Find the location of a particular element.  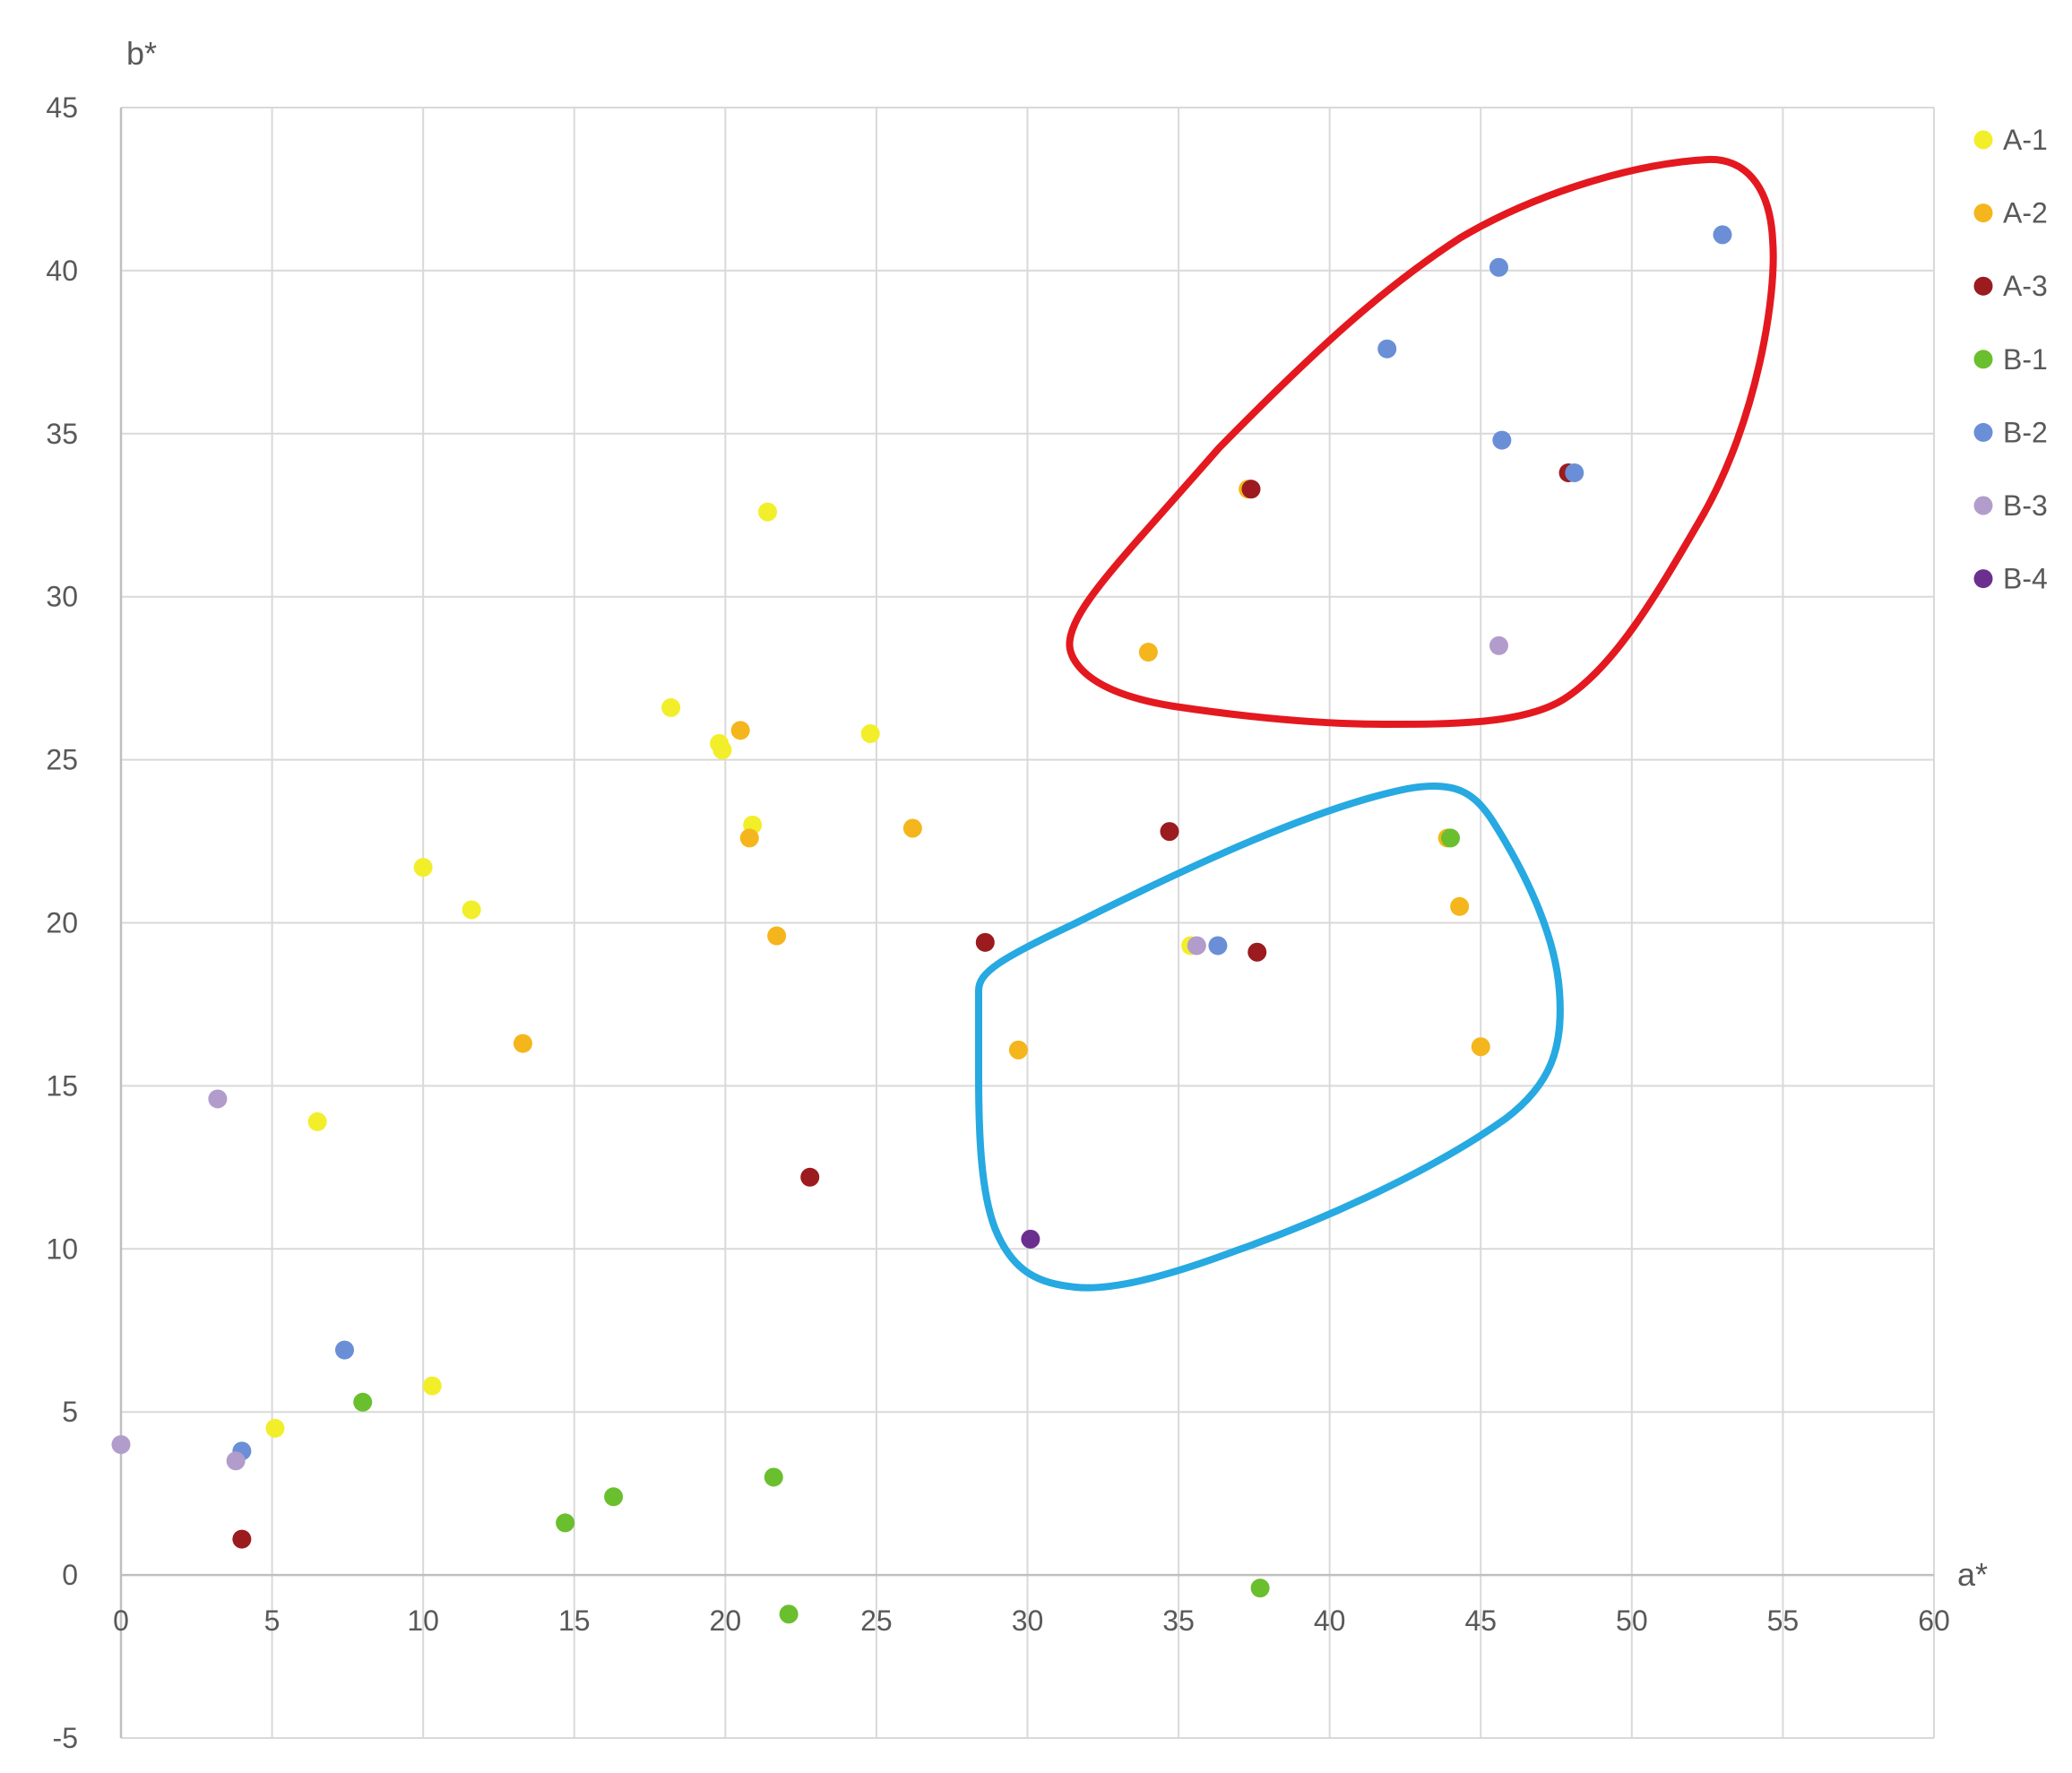

legend-b-1-label: B-1 is located at coordinates (2025, 359).